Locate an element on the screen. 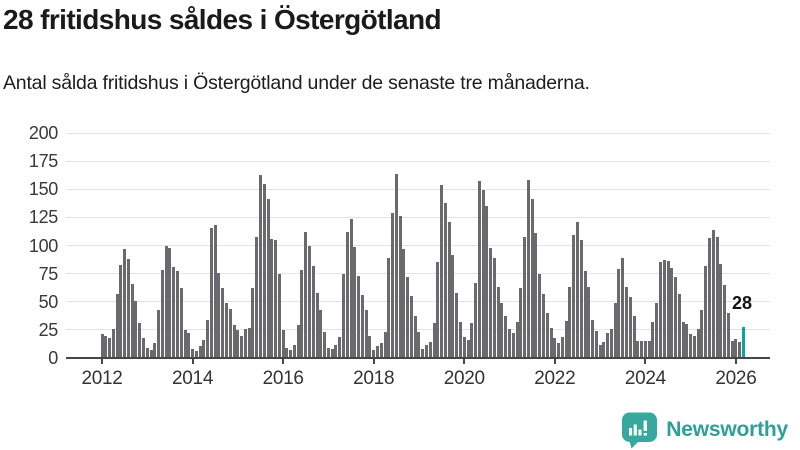 The image size is (800, 450). newsworthy-logo: Newsworthy is located at coordinates (704, 430).